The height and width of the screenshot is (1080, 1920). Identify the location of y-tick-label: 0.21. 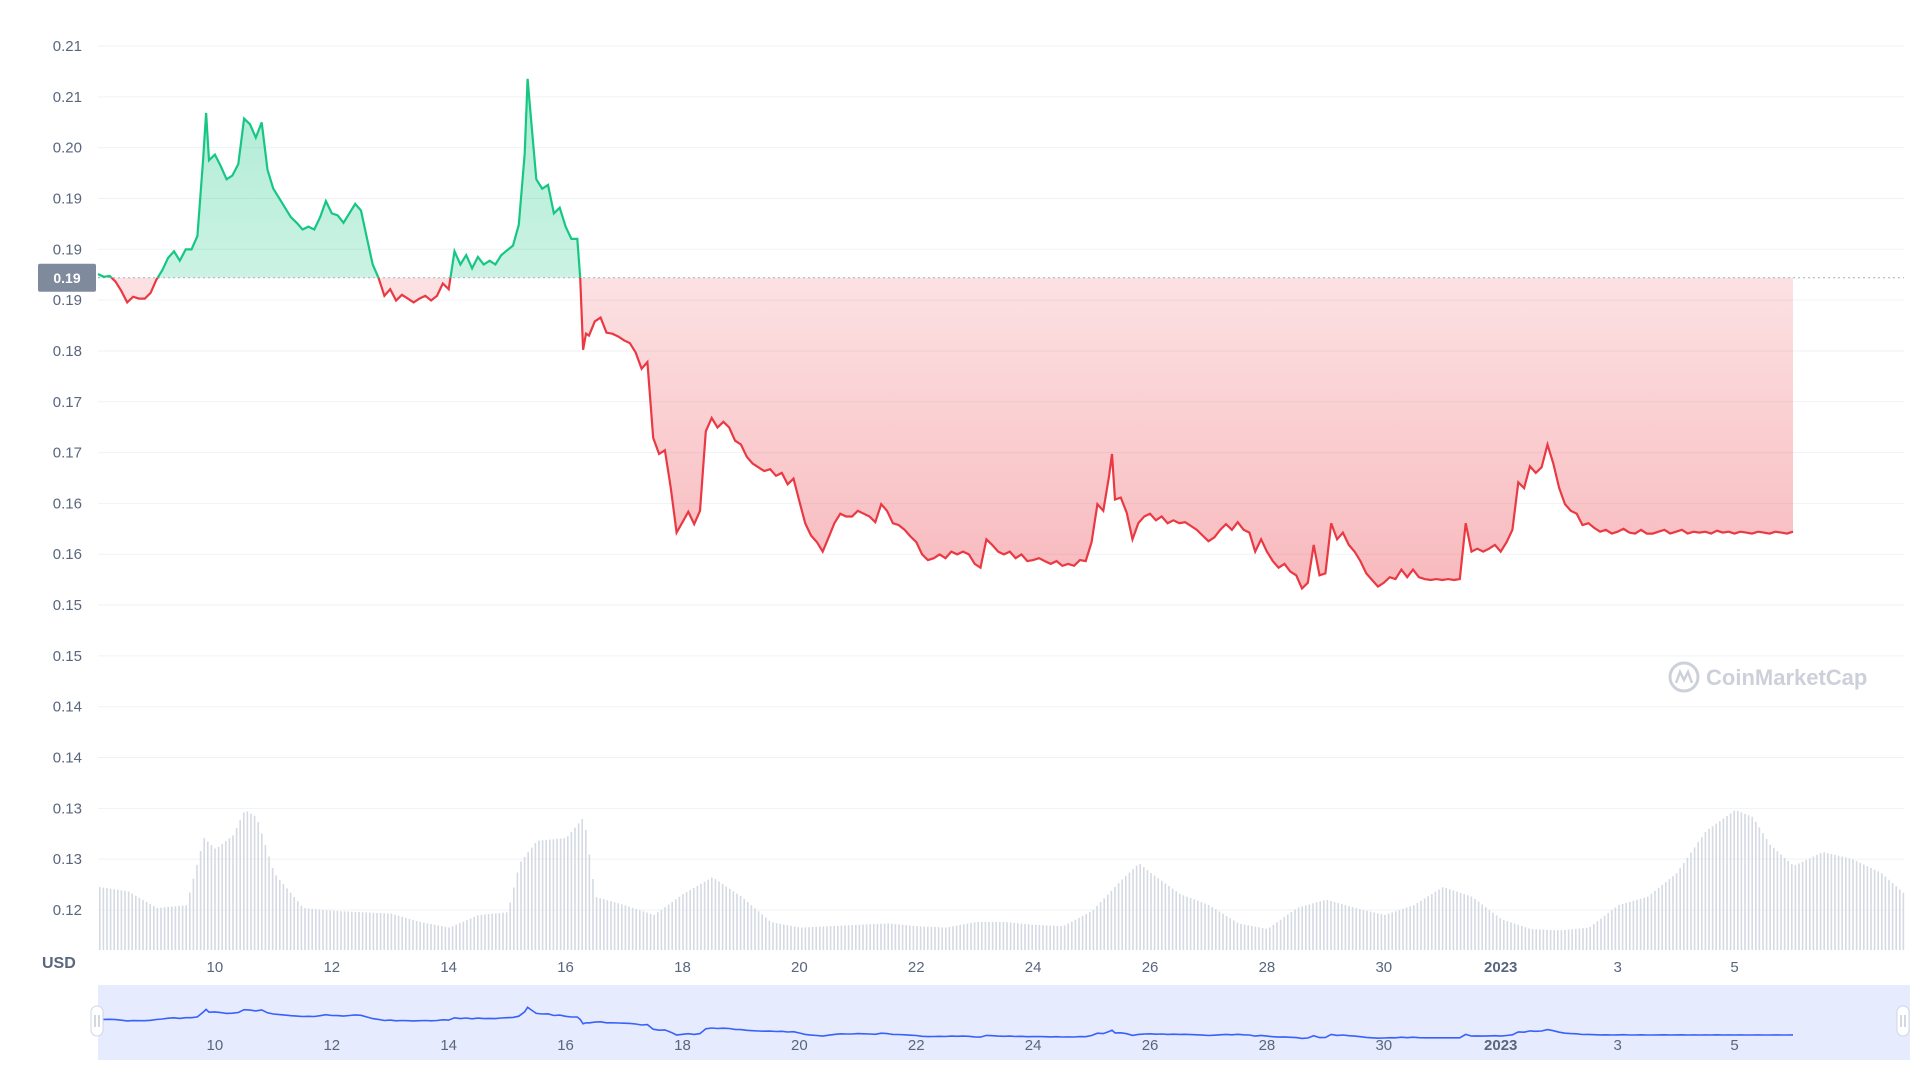
(67, 46).